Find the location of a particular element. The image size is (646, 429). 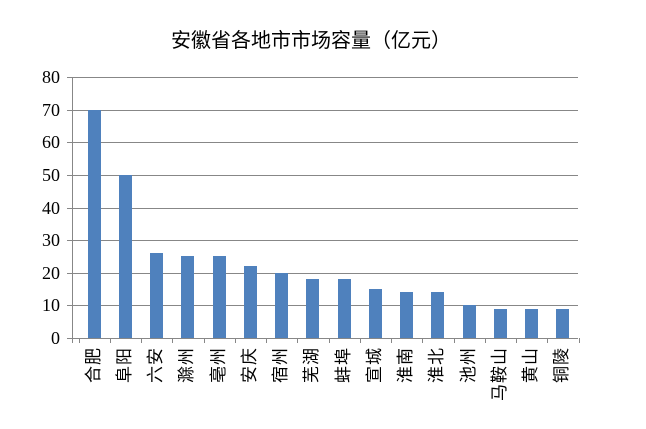

x-axis-category-label: 安庆 is located at coordinates (249, 365).